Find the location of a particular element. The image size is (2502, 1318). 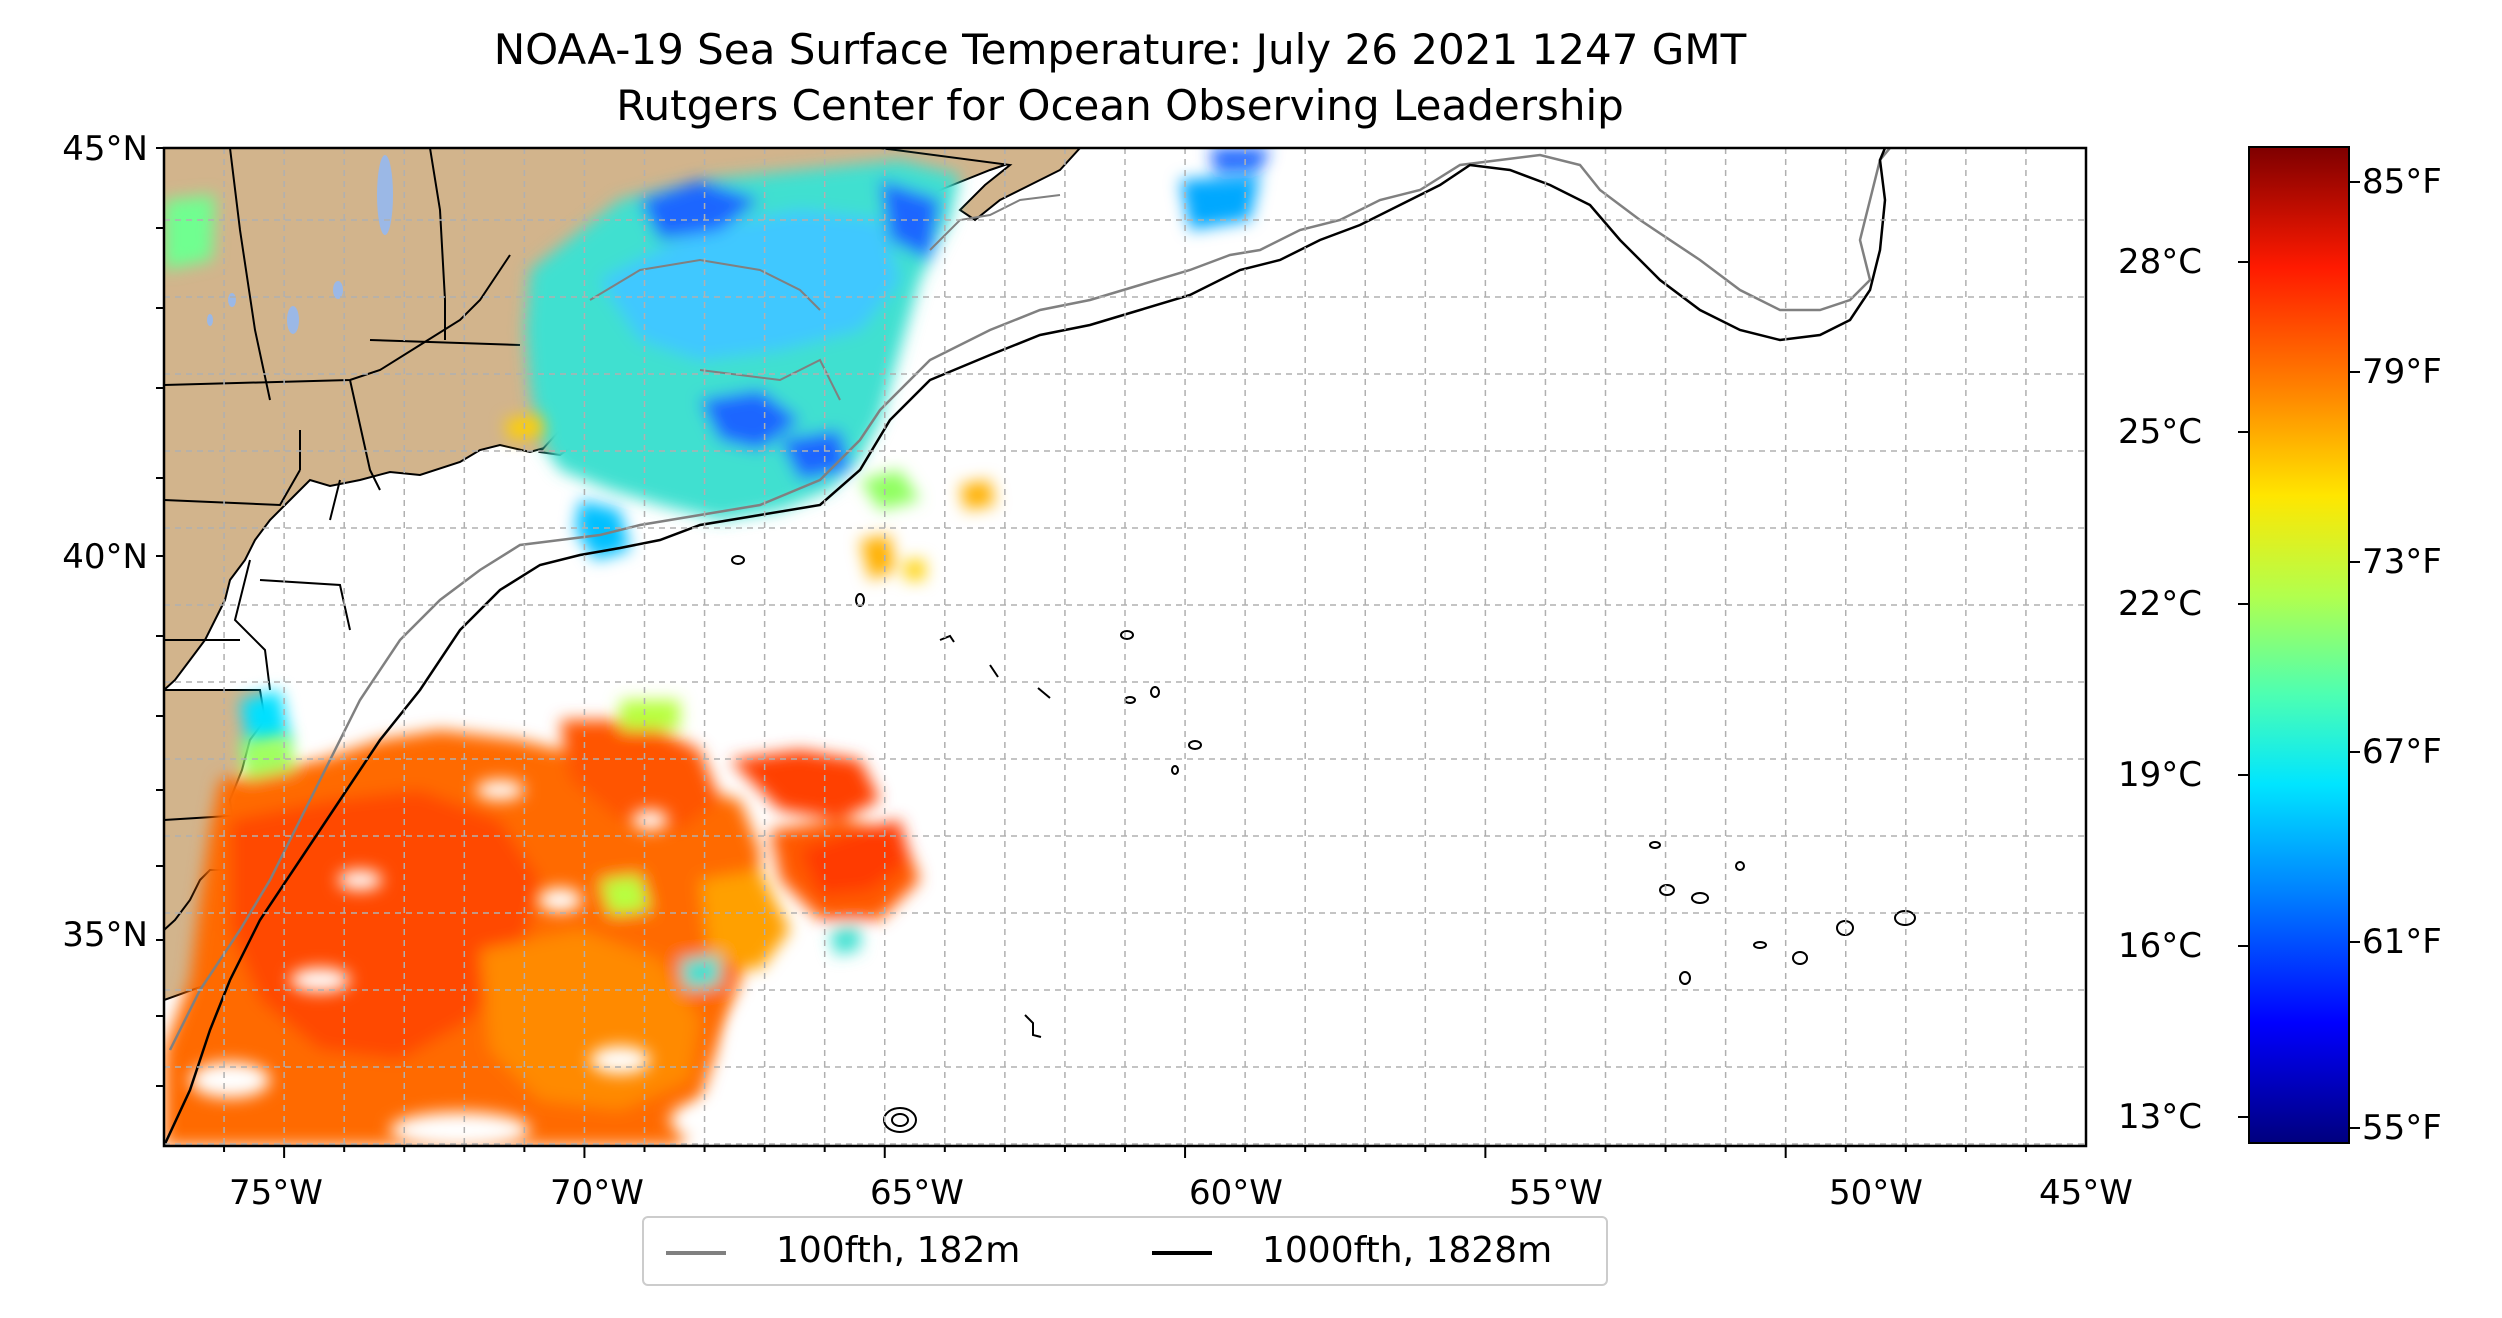

lon-label-70w: 70°W is located at coordinates (597, 1193).